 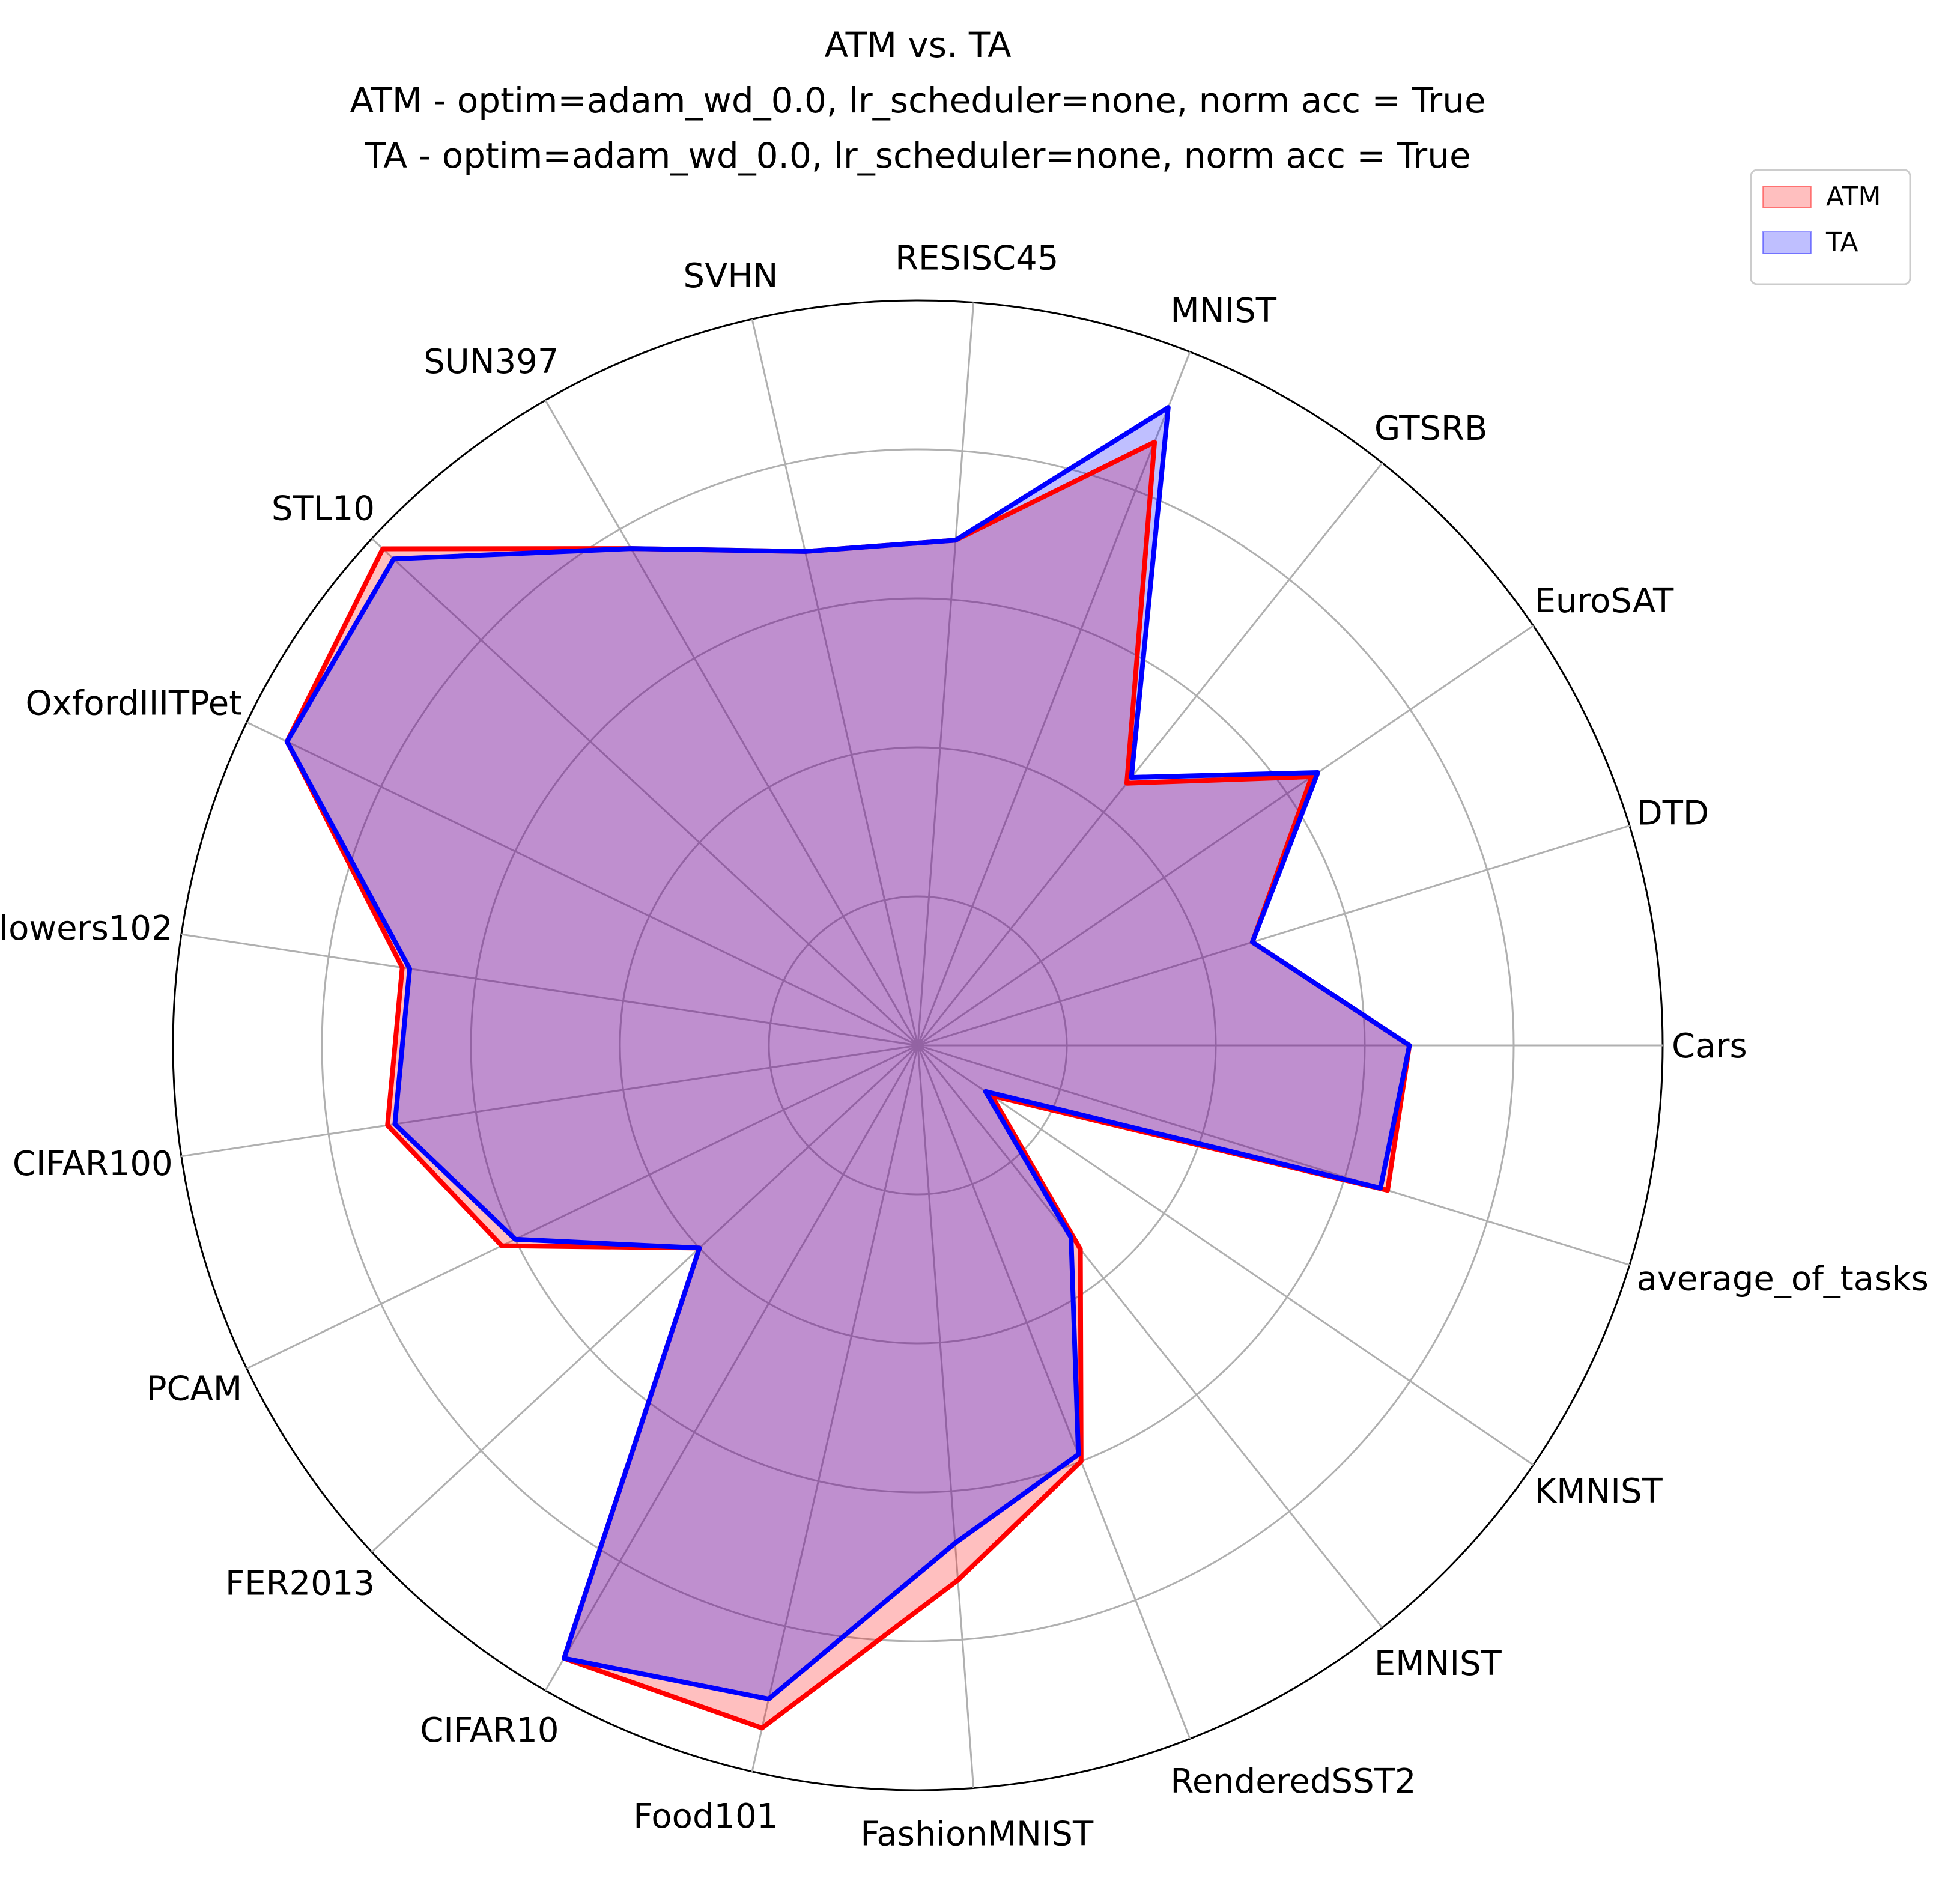 I want to click on legend: ATM TA, so click(x=1830, y=227).